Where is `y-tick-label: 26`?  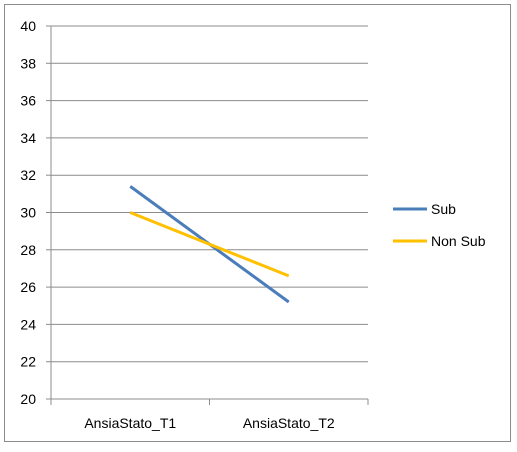
y-tick-label: 26 is located at coordinates (28, 287).